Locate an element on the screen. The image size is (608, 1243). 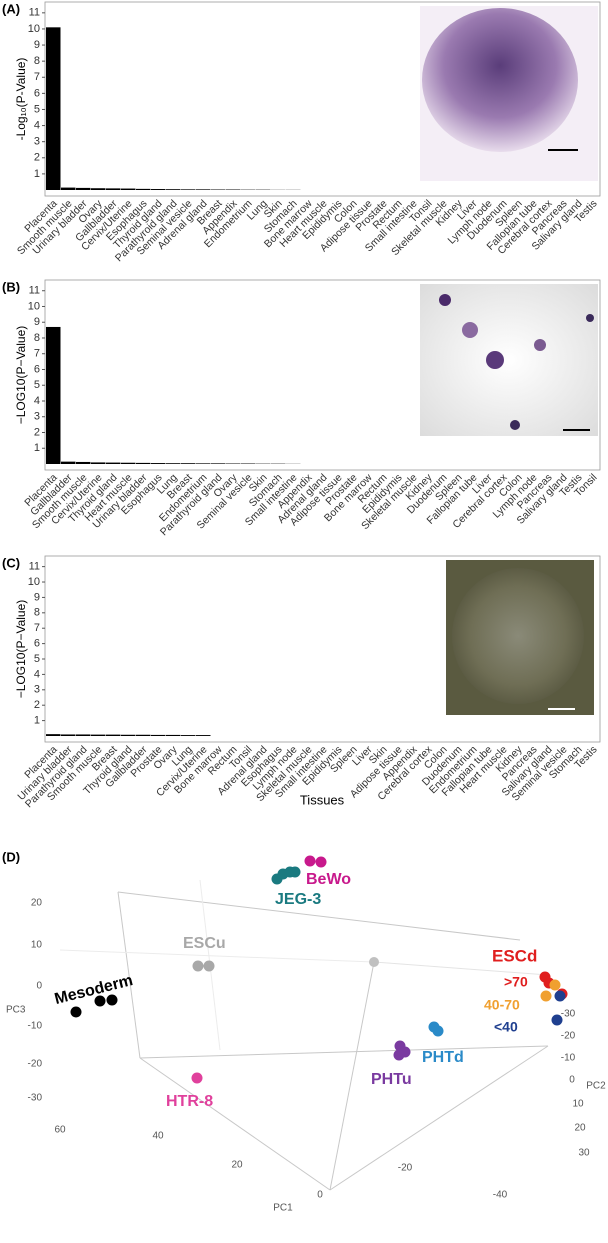
group-label: ESCu is located at coordinates (204, 943).